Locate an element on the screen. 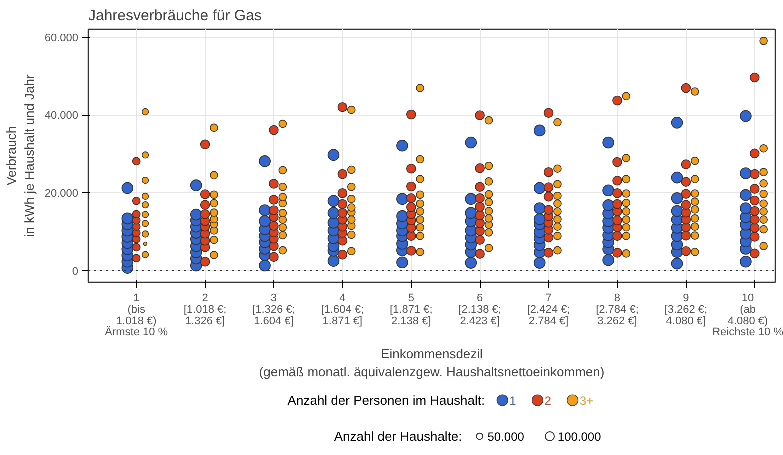  y-tick-label: 40.000 is located at coordinates (61, 116).